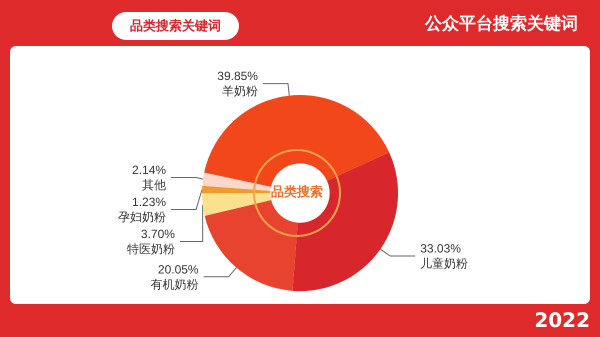 The height and width of the screenshot is (337, 600). I want to click on slice-label: 孕妇奶粉, so click(142, 217).